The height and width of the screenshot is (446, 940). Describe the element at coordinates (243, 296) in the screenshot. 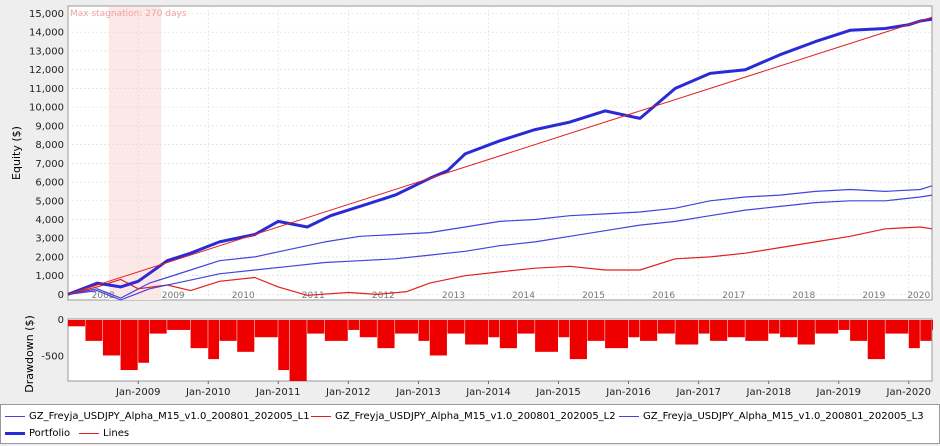

I see `xtick-label-year: 2010` at that location.